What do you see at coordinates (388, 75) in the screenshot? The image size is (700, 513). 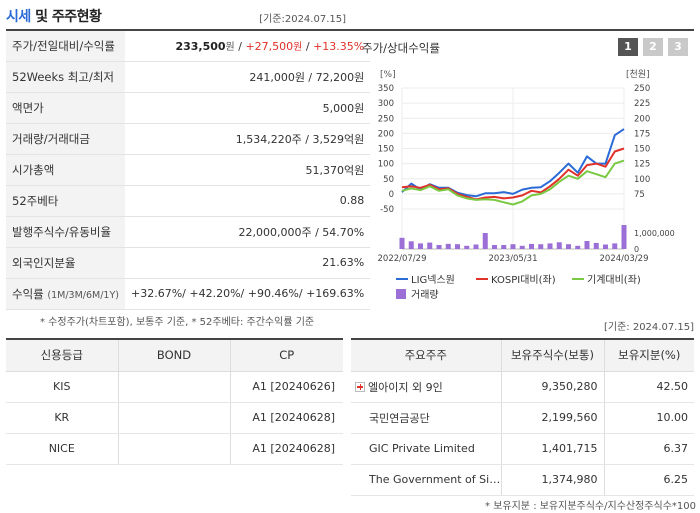 I see `left-axis-unit: [%]` at bounding box center [388, 75].